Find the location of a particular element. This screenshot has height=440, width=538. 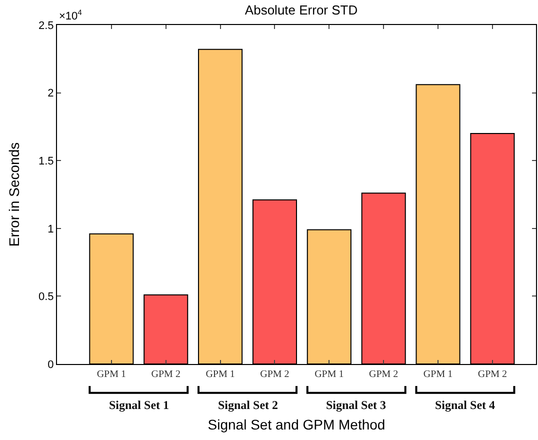

y-tick-label: 0 is located at coordinates (51, 364).